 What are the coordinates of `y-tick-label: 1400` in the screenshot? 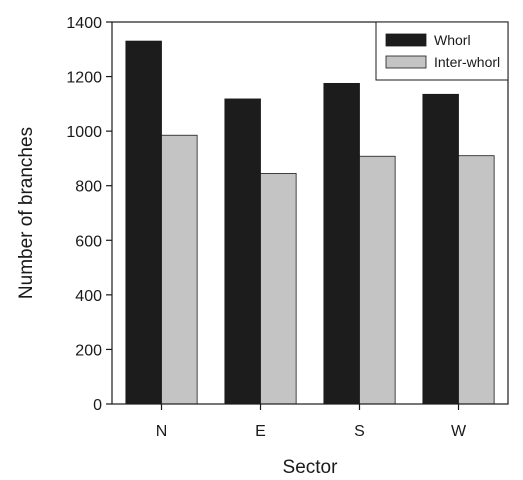 It's located at (84, 23).